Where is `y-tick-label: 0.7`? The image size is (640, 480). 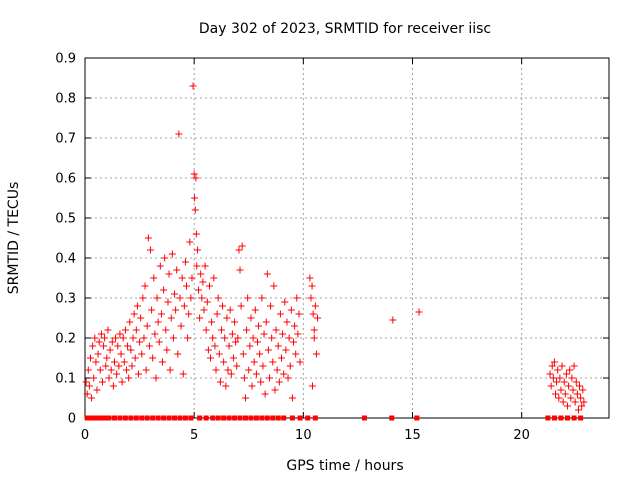
y-tick-label: 0.7 is located at coordinates (65, 139).